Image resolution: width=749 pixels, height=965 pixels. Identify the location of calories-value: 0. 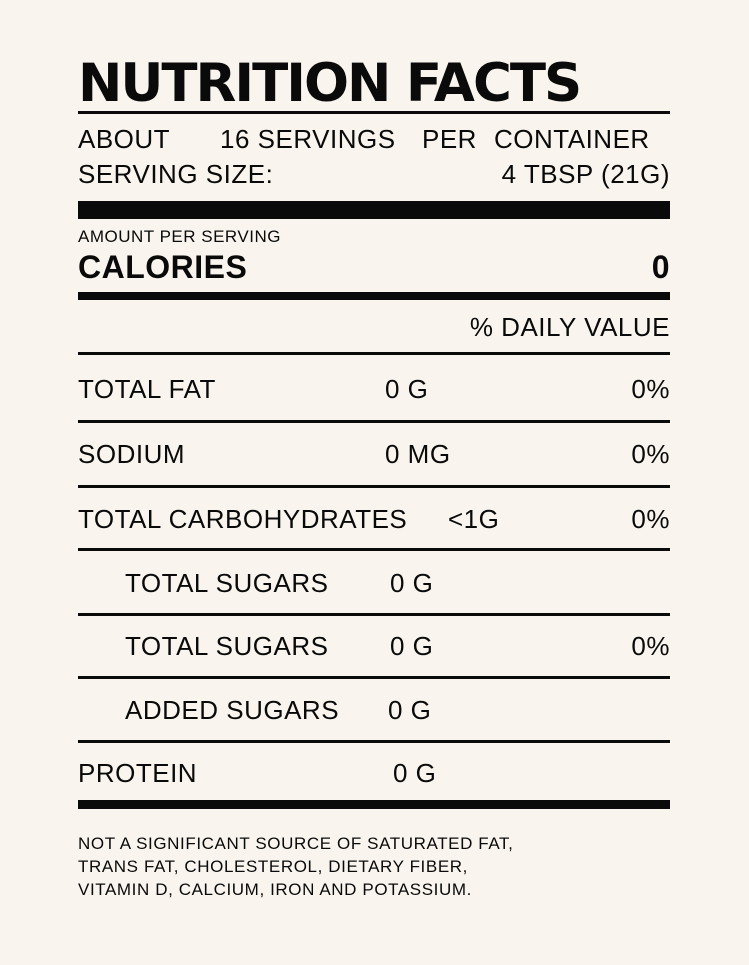
(660, 267).